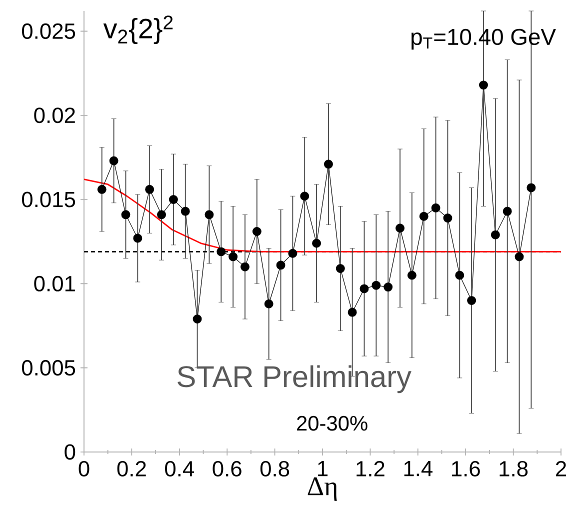 The image size is (575, 513). What do you see at coordinates (49, 31) in the screenshot?
I see `y-tick-label: 0.025` at bounding box center [49, 31].